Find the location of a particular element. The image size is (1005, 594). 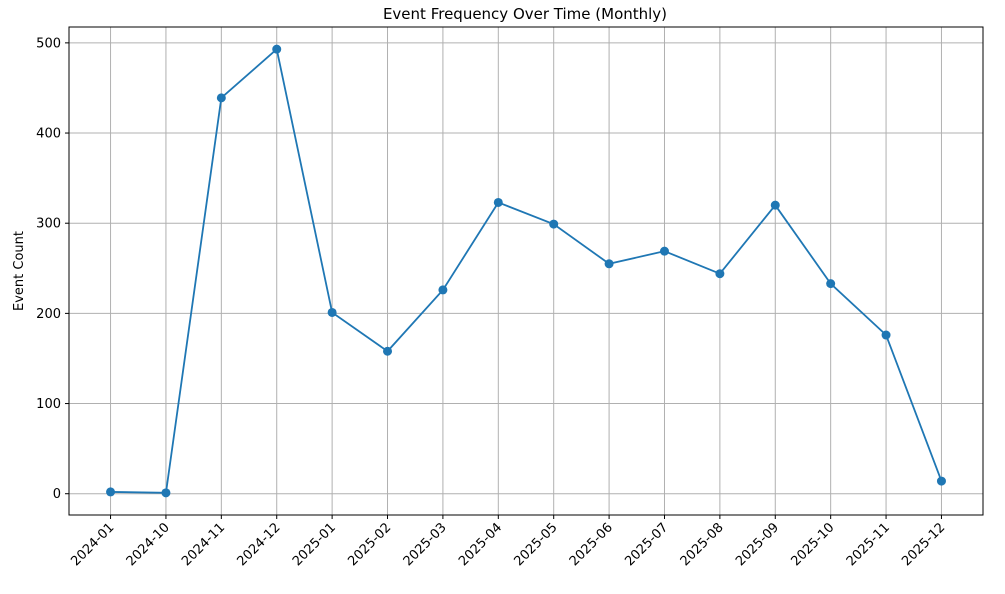

y-tick-label: 200 is located at coordinates (48, 314).